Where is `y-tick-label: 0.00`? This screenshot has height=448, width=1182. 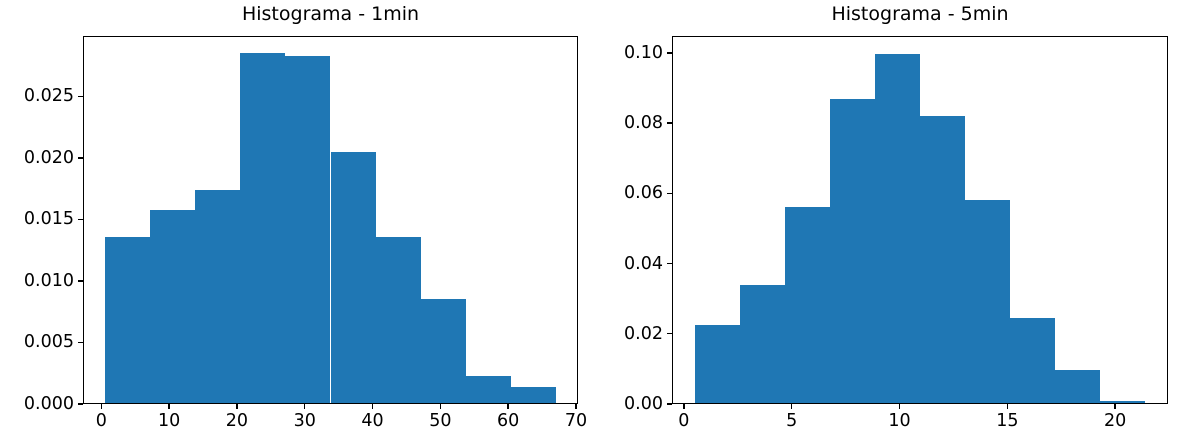 y-tick-label: 0.00 is located at coordinates (643, 404).